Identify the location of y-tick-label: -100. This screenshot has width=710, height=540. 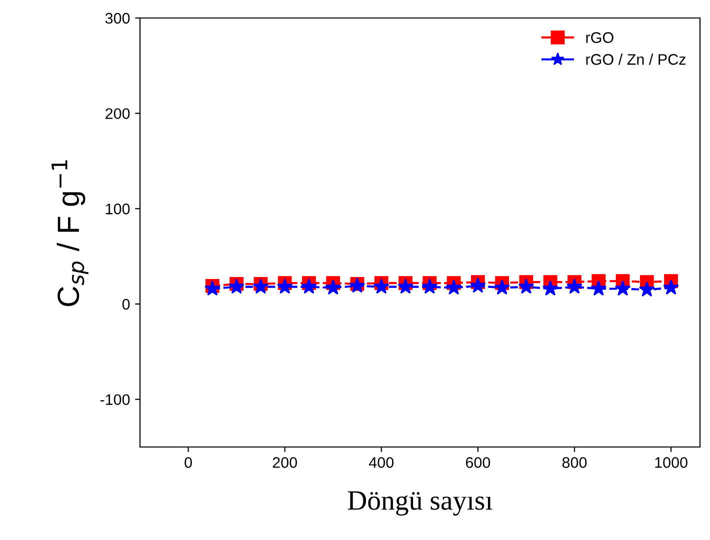
(115, 400).